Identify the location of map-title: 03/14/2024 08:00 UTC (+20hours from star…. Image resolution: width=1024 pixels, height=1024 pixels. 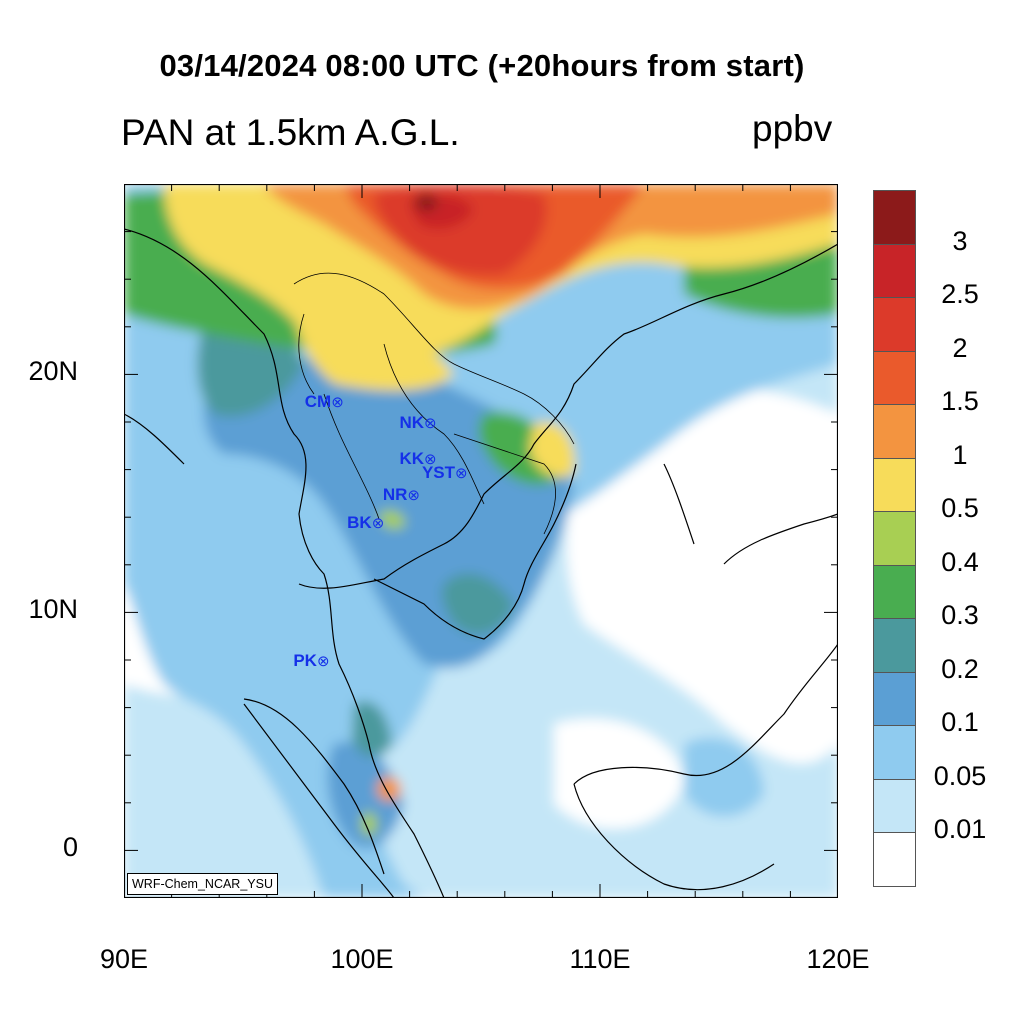
(482, 65).